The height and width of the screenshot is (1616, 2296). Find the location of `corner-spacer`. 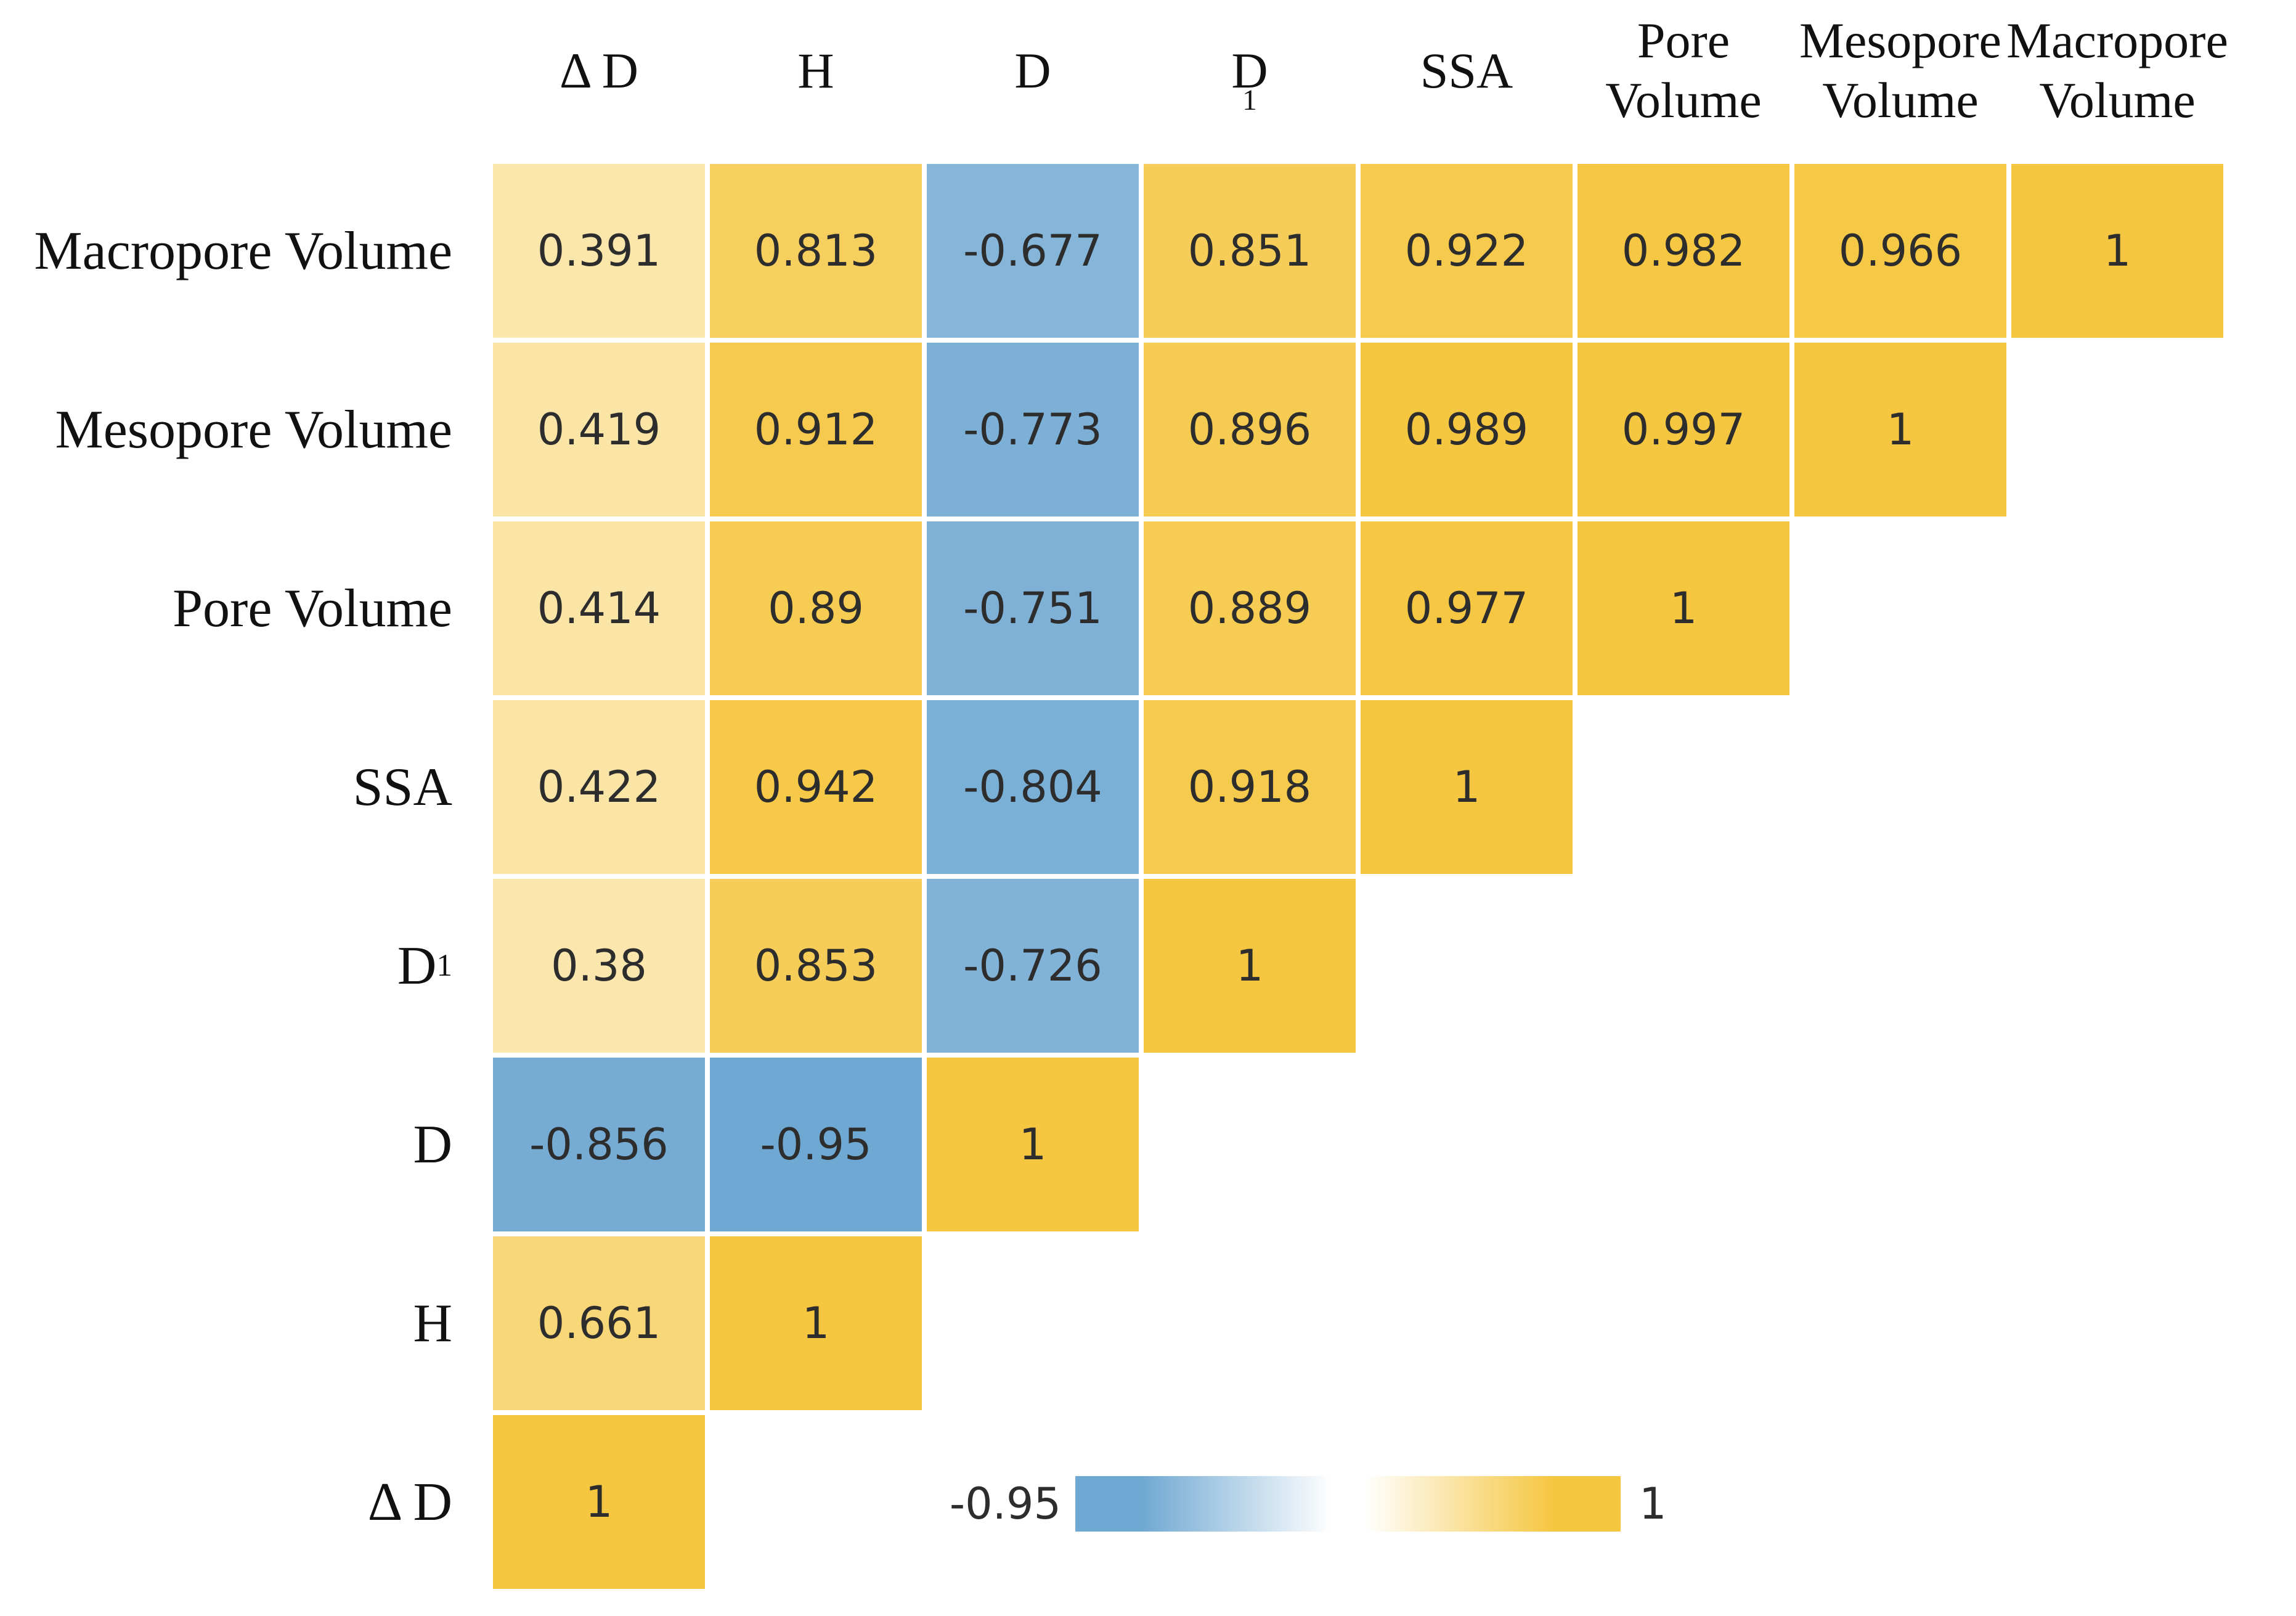

corner-spacer is located at coordinates (244, 79).